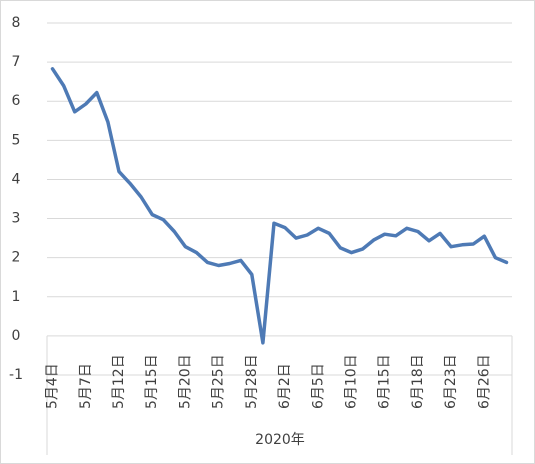 The image size is (535, 464). What do you see at coordinates (318, 386) in the screenshot?
I see `x-tick-label: 6月5日` at bounding box center [318, 386].